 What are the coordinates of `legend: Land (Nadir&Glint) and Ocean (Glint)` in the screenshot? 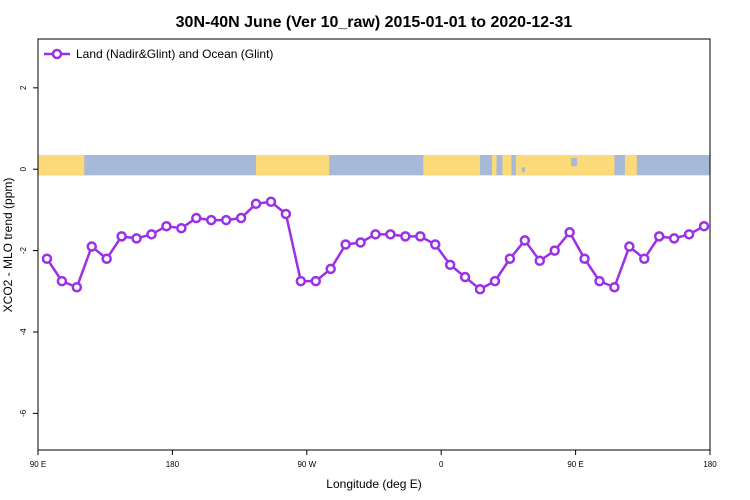 It's located at (158, 54).